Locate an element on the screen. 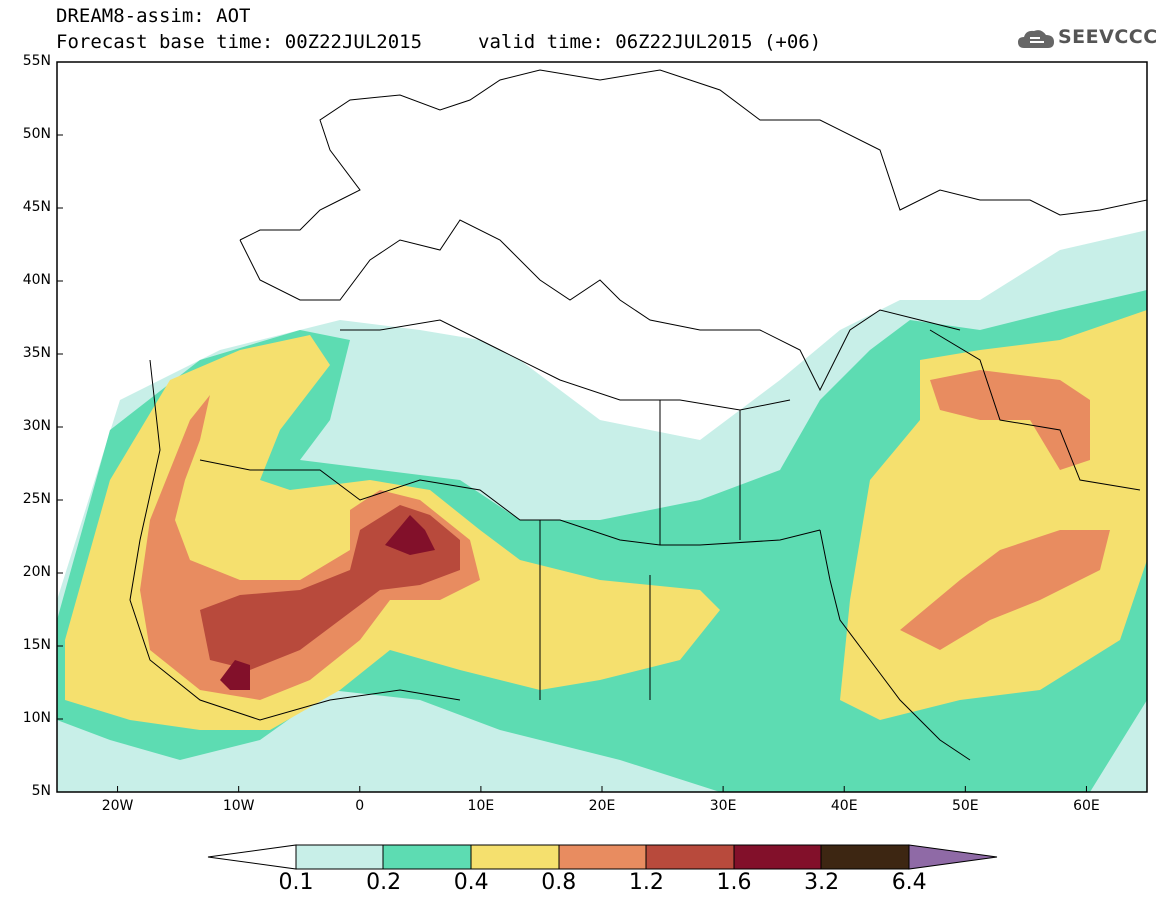 The width and height of the screenshot is (1165, 905). lon-label-50E: 50E is located at coordinates (965, 806).